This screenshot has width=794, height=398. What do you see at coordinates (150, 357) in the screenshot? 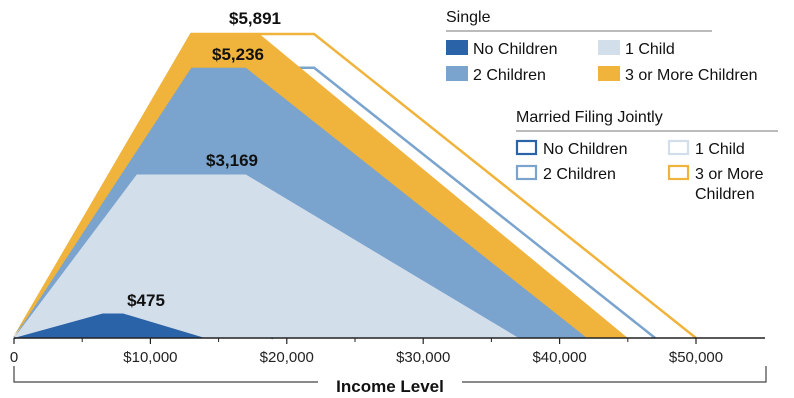
I see `x-tick-label: $10,000` at bounding box center [150, 357].